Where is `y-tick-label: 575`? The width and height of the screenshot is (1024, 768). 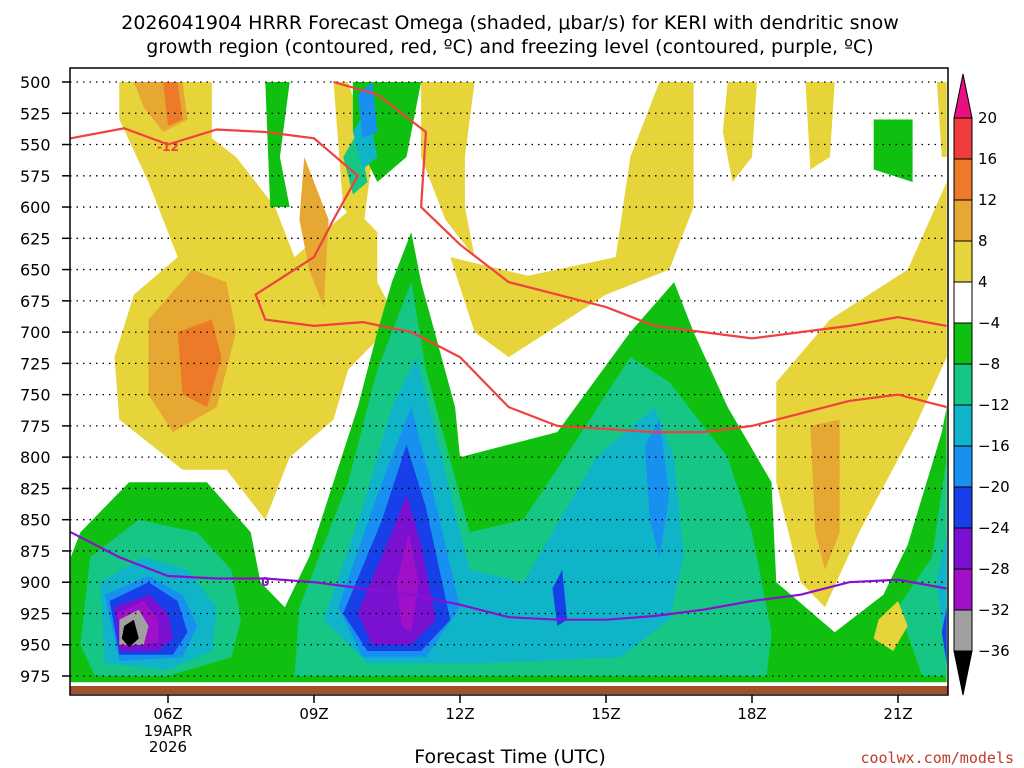
y-tick-label: 575 is located at coordinates (35, 176).